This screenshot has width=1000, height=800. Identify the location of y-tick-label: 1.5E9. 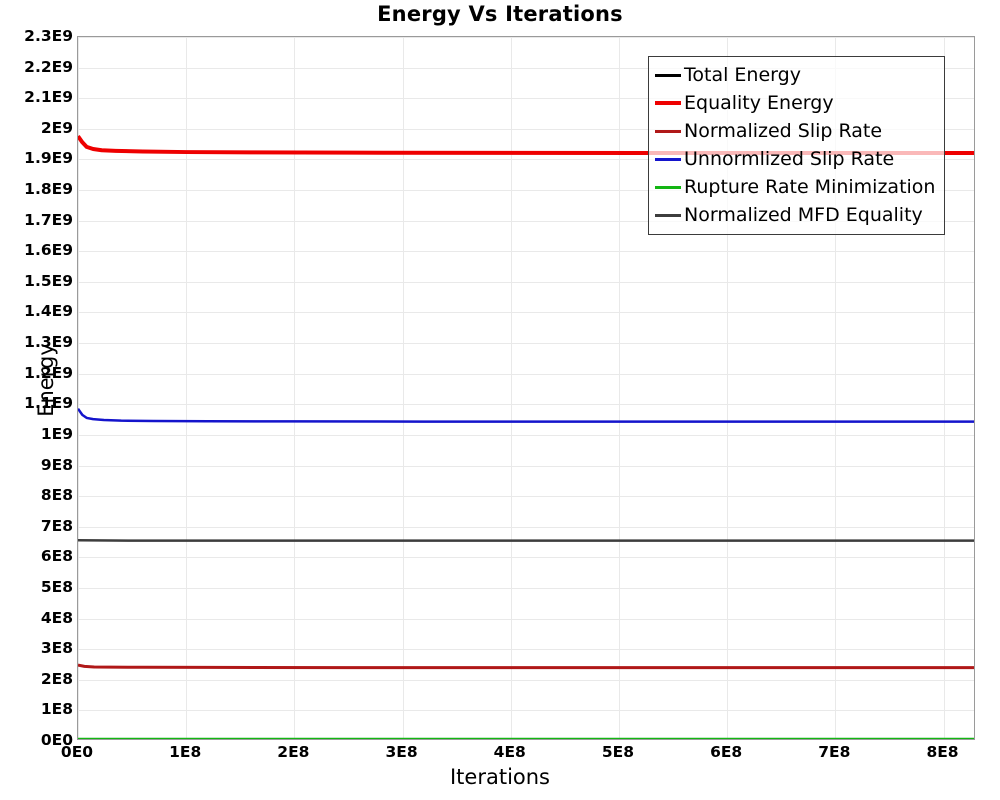
(48, 280).